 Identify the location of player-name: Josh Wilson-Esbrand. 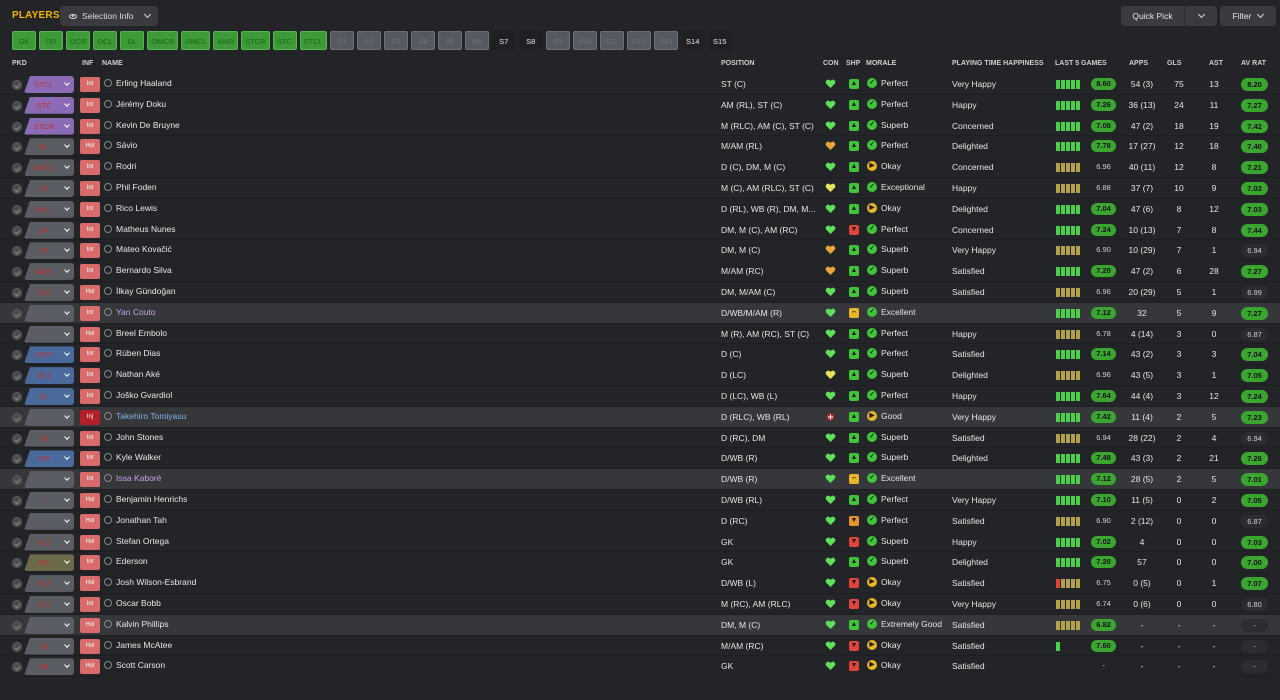
(156, 582).